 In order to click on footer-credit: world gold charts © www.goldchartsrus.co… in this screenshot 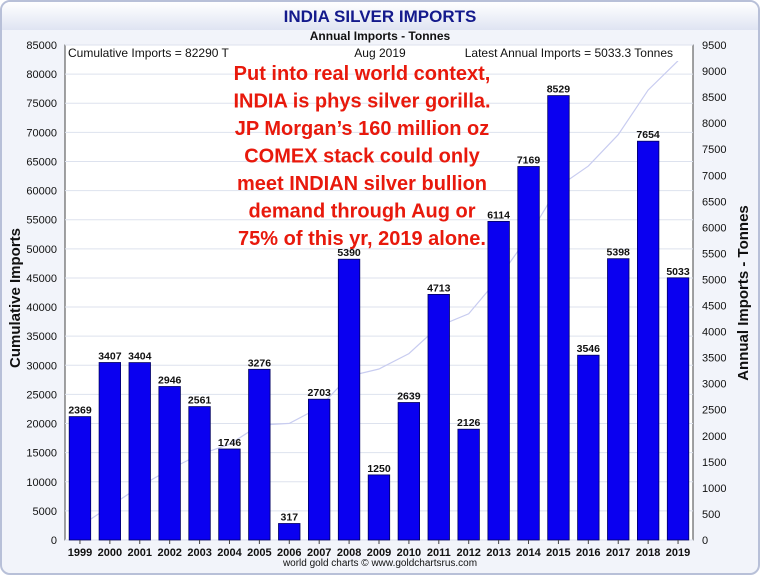, I will do `click(379, 563)`.